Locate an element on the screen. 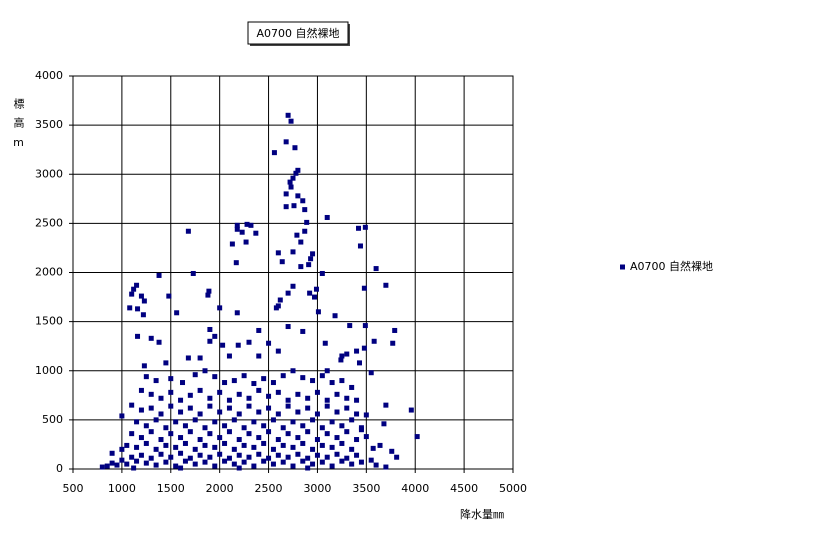 The image size is (816, 534). x-tick-label: 3500 is located at coordinates (366, 488).